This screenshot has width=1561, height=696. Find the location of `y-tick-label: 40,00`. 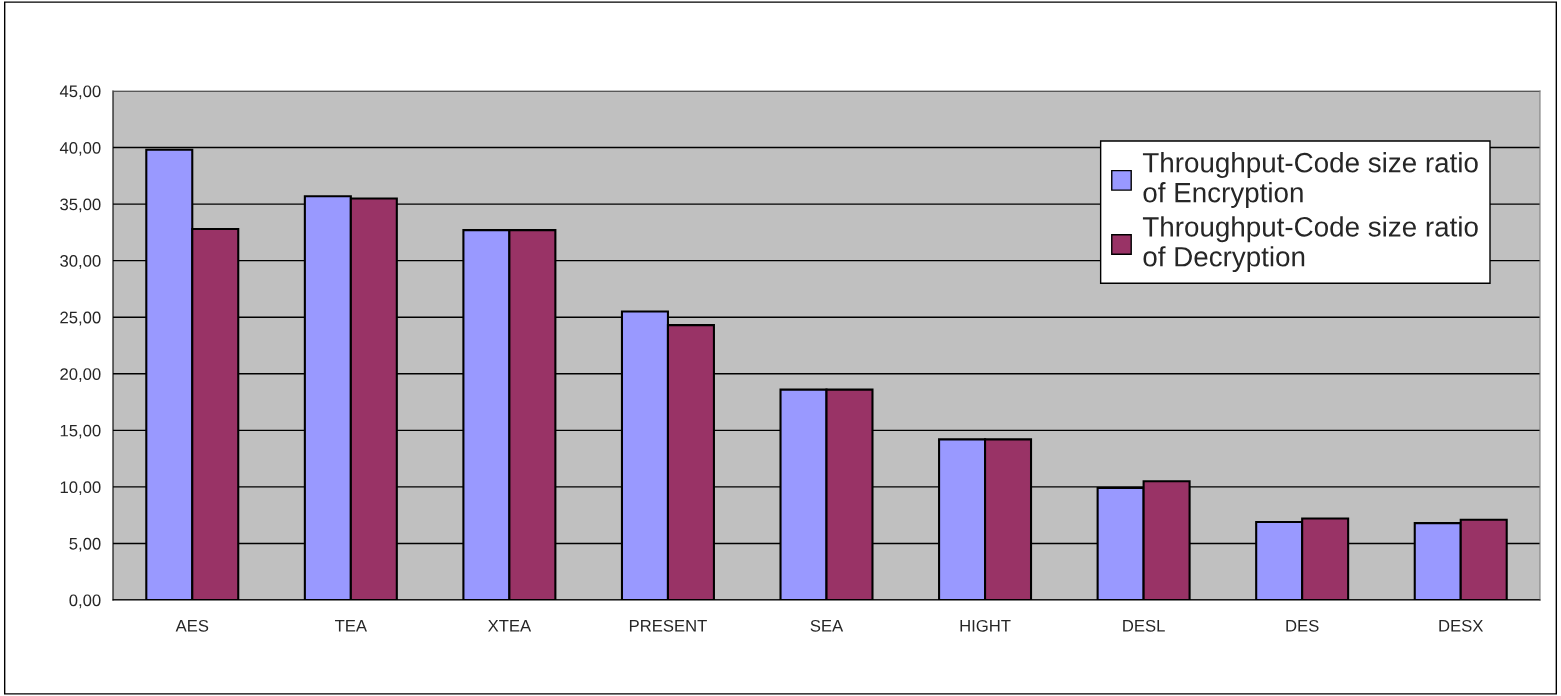

y-tick-label: 40,00 is located at coordinates (80, 148).